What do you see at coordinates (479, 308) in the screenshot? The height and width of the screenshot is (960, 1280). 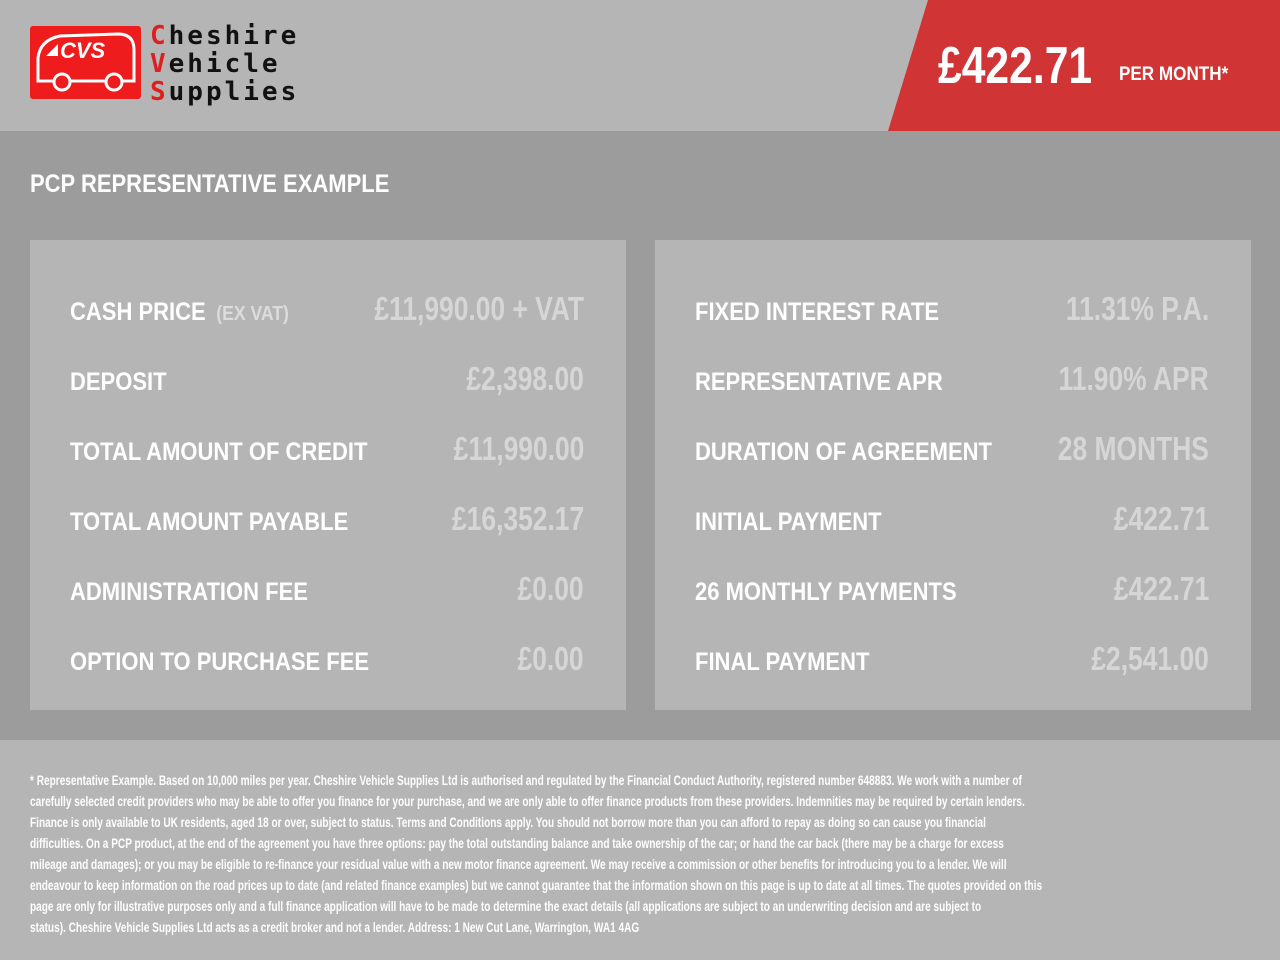 I see `finance-value: £11,990.00 + VAT` at bounding box center [479, 308].